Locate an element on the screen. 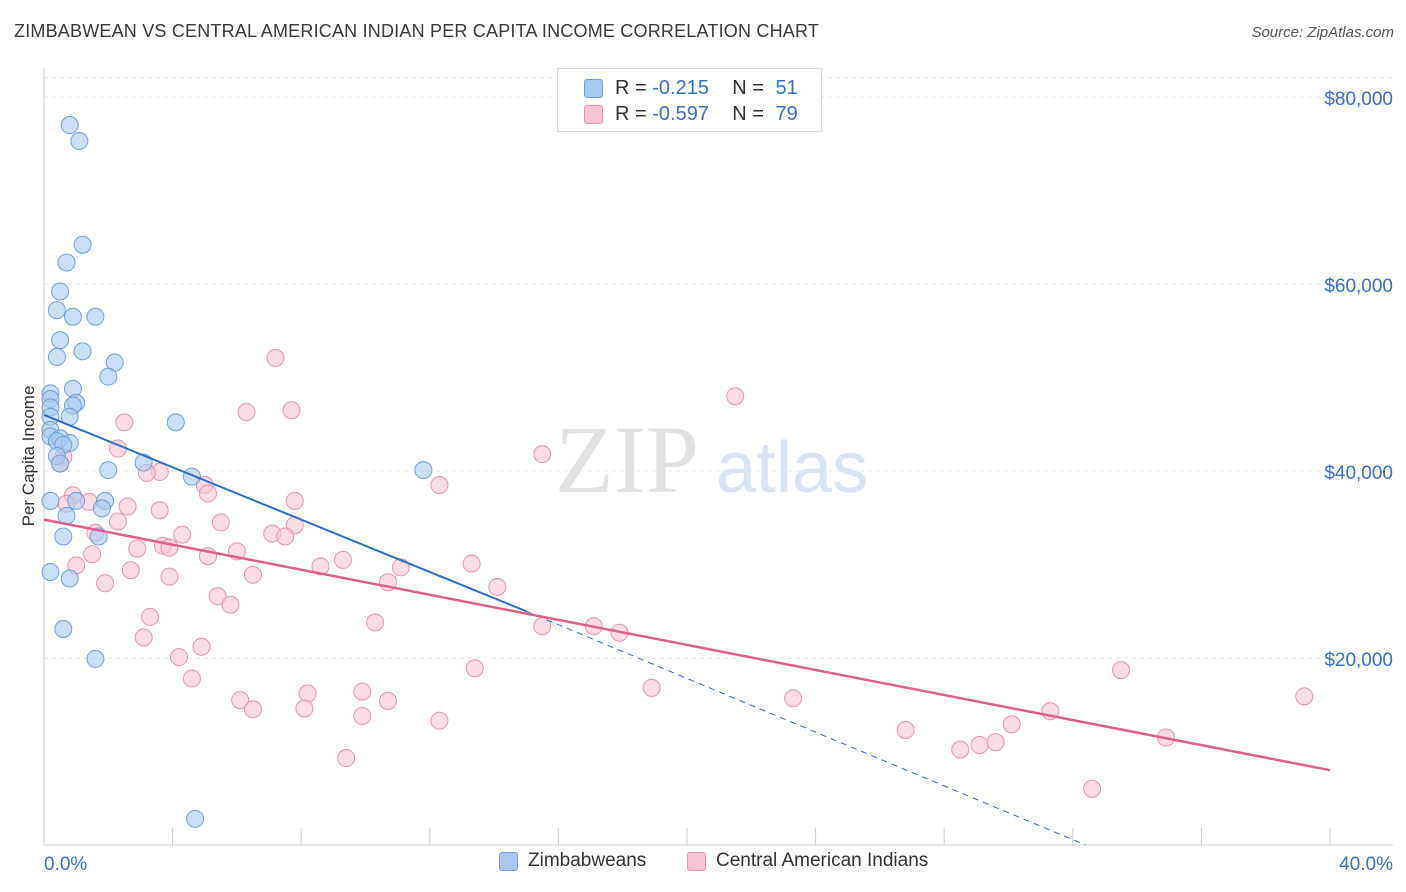 The image size is (1406, 892). stats-legend-box: R = -0.215 N = 51 R = -0.597 N = 79 is located at coordinates (689, 100).